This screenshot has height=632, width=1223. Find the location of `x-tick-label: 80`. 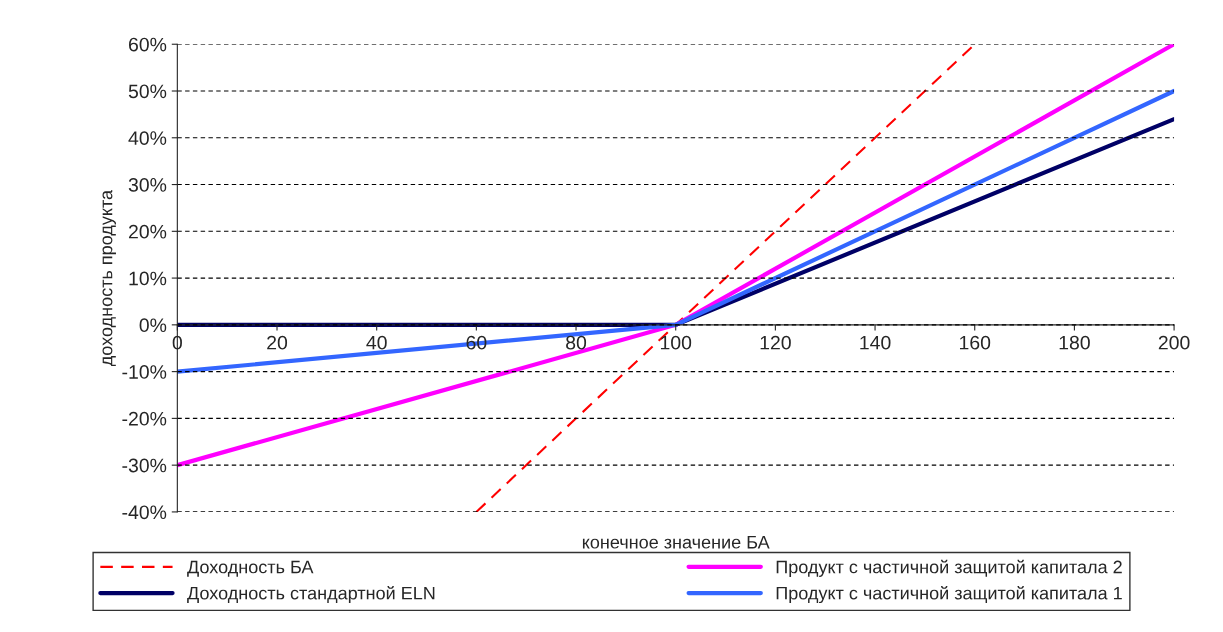

x-tick-label: 80 is located at coordinates (576, 342).